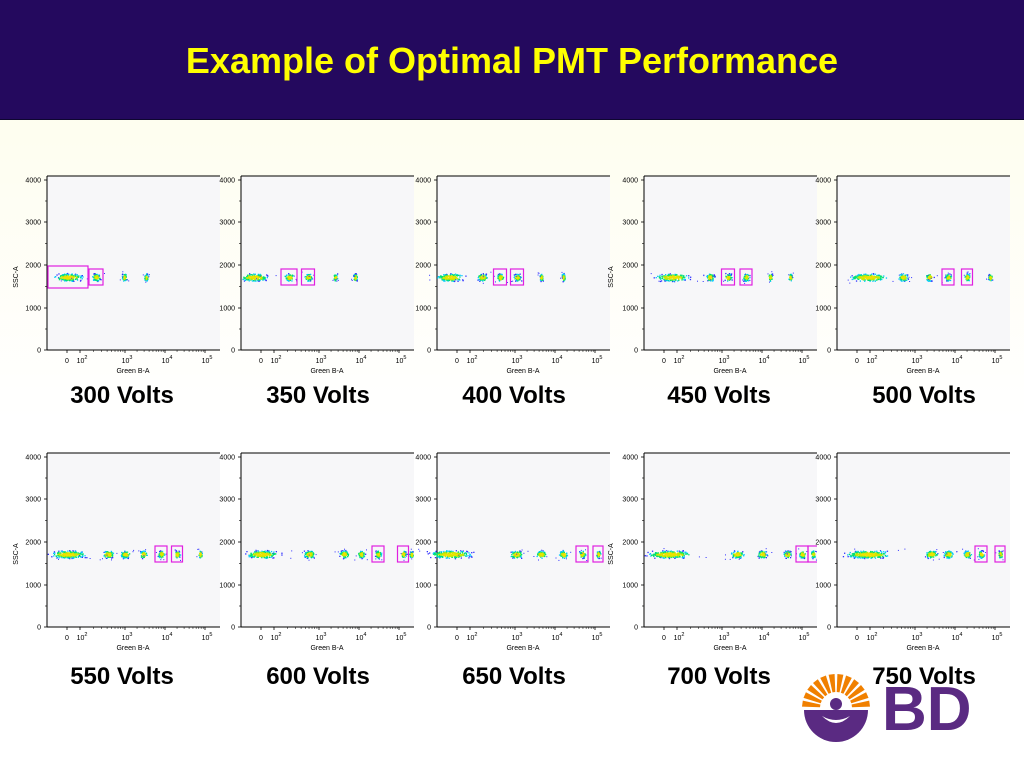 This screenshot has height=768, width=1024. What do you see at coordinates (122, 676) in the screenshot?
I see `voltage-label: 550 Volts` at bounding box center [122, 676].